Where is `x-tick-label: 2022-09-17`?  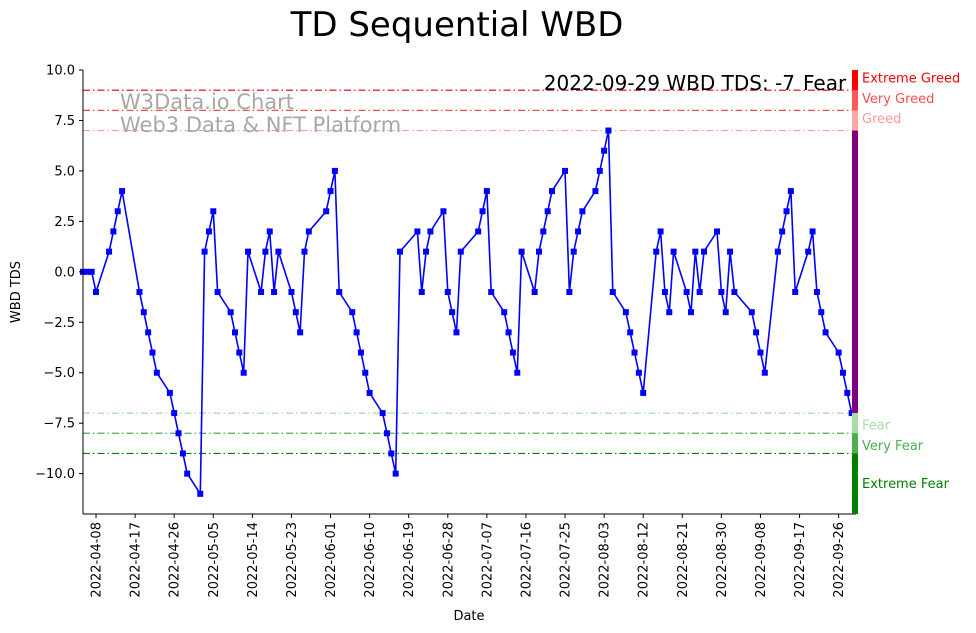
x-tick-label: 2022-09-17 is located at coordinates (800, 560).